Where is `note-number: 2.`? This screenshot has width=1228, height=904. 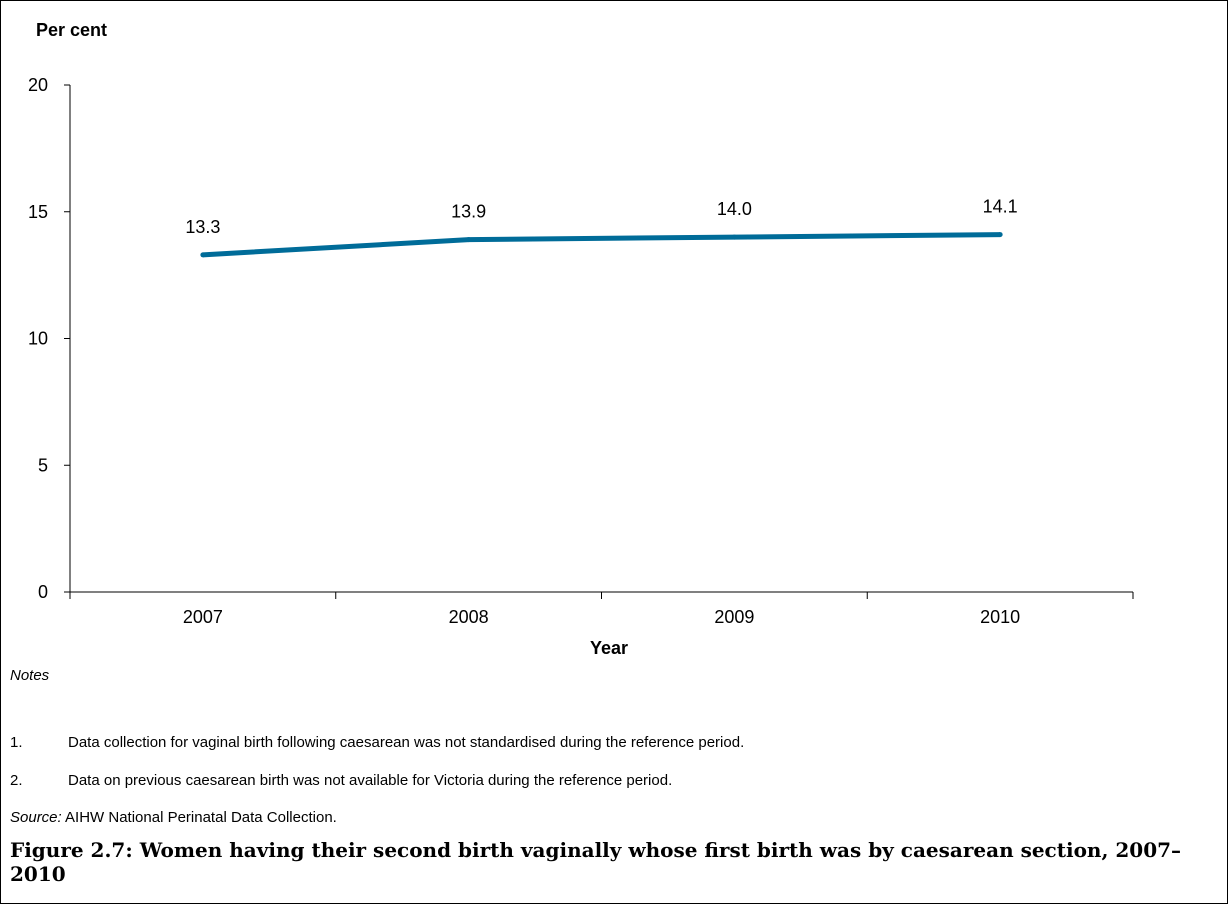
note-number: 2. is located at coordinates (16, 780).